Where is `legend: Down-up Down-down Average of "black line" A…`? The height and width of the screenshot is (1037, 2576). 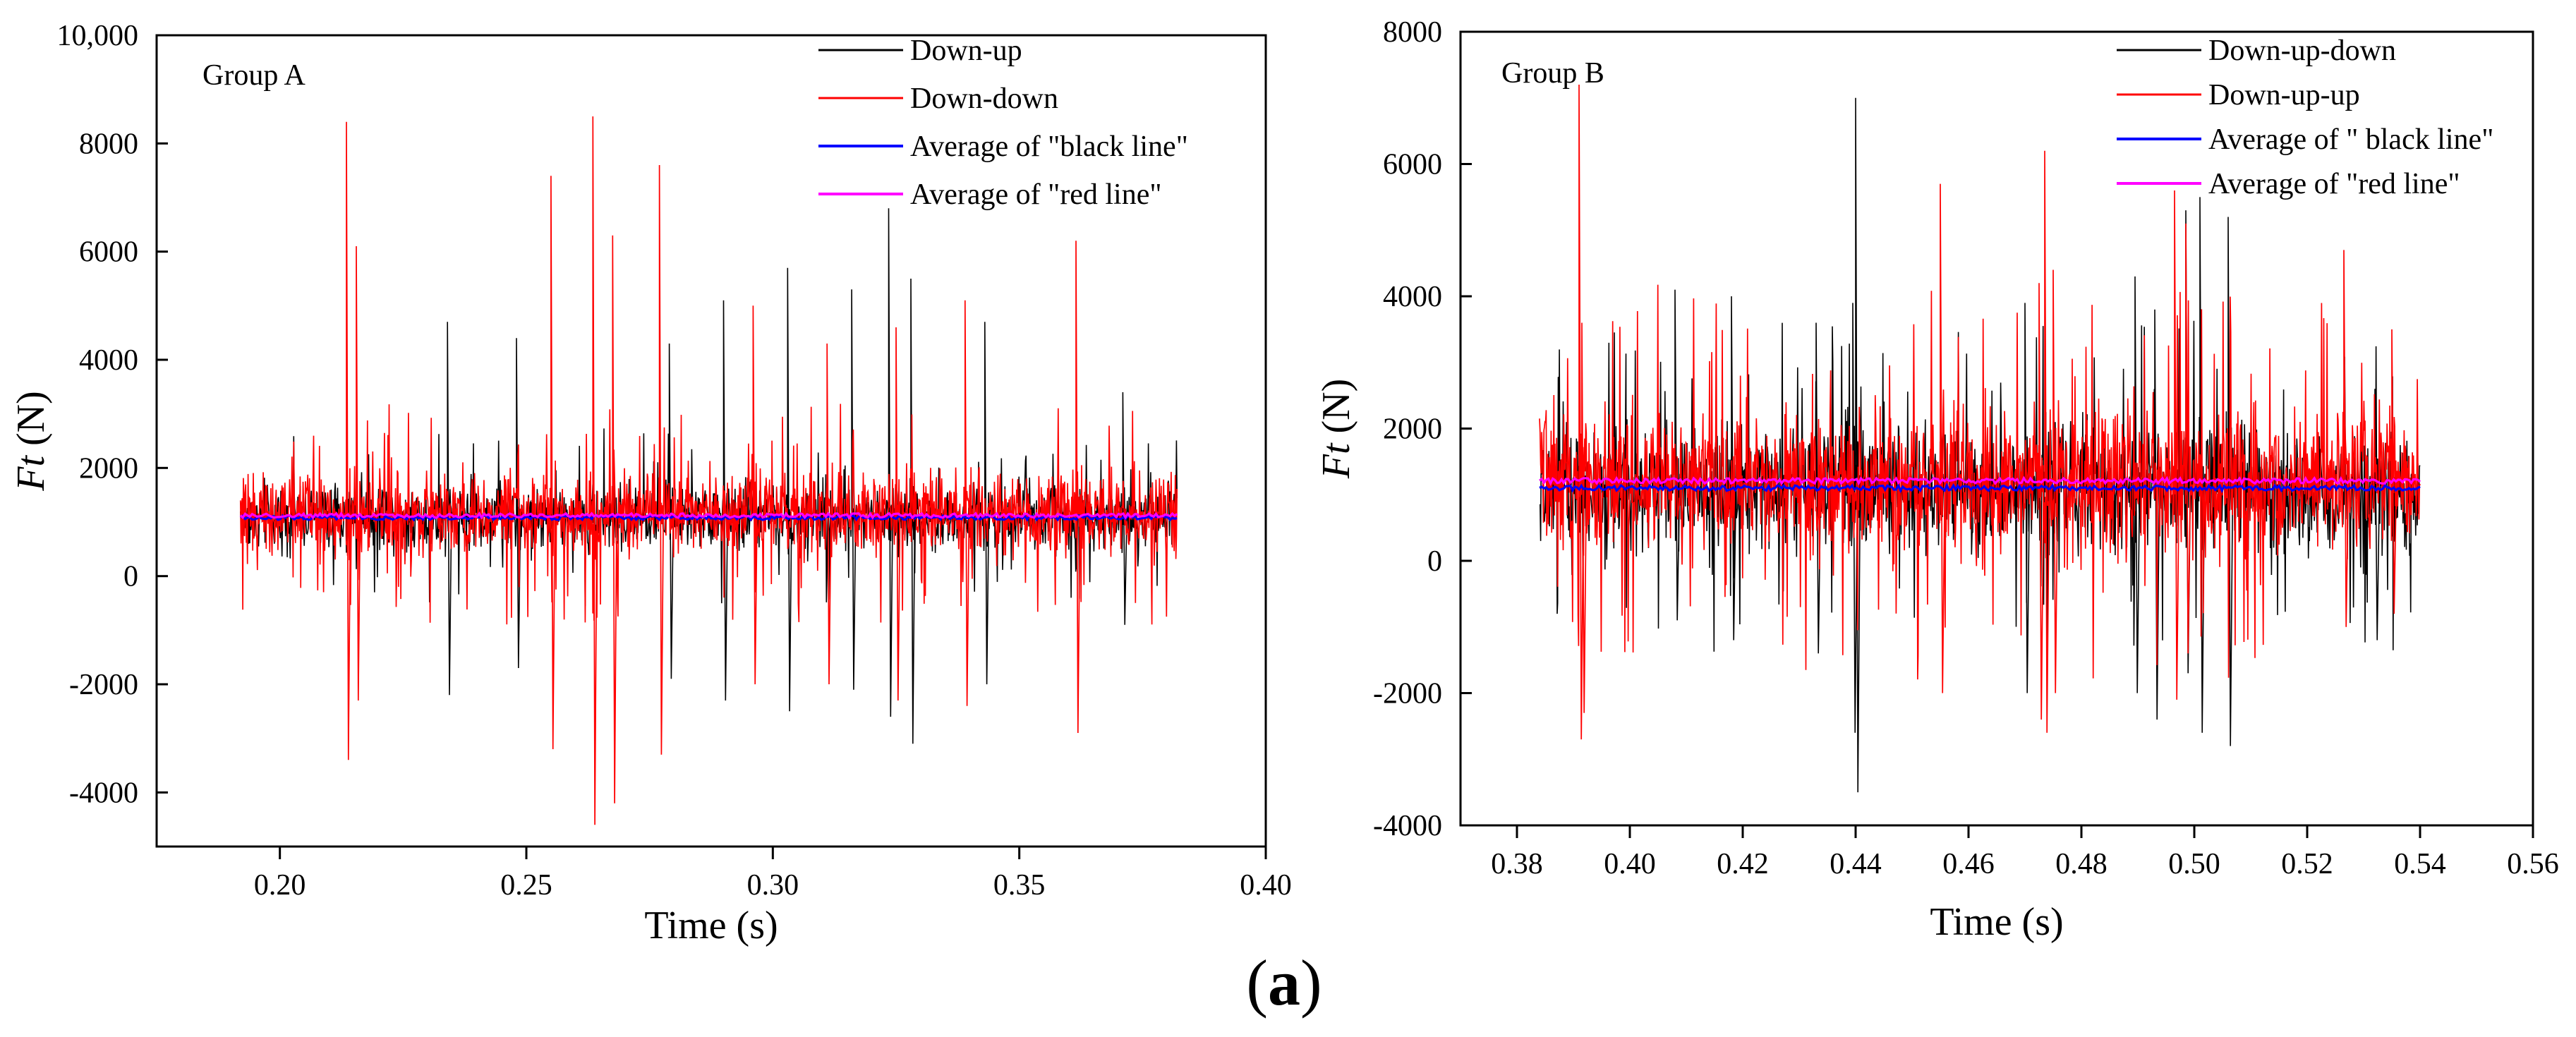 legend: Down-up Down-down Average of "black line" A… is located at coordinates (1003, 123).